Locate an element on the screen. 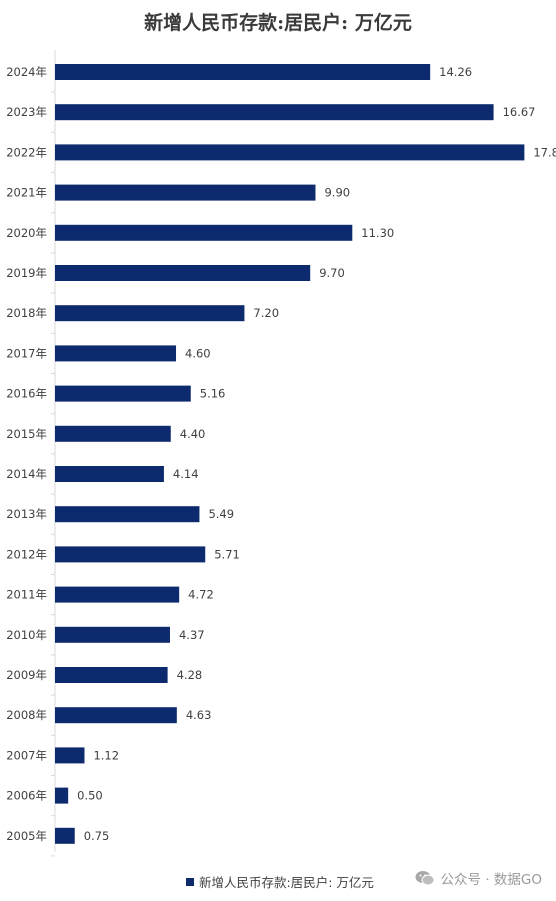  category-label: 2024年 is located at coordinates (26, 72).